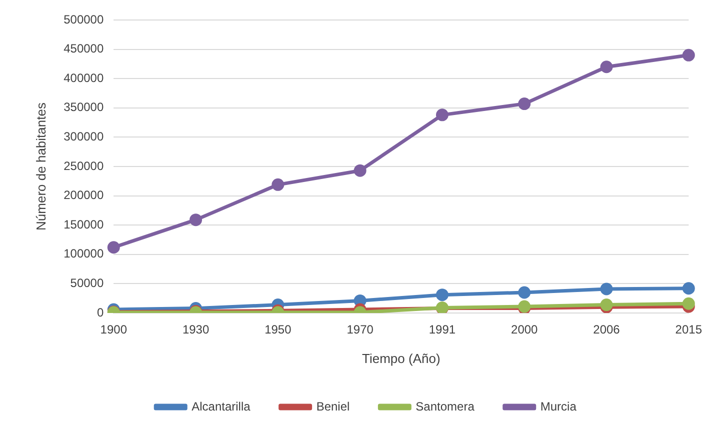  What do you see at coordinates (40, 166) in the screenshot?
I see `y-axis-title: Número de habitantes` at bounding box center [40, 166].